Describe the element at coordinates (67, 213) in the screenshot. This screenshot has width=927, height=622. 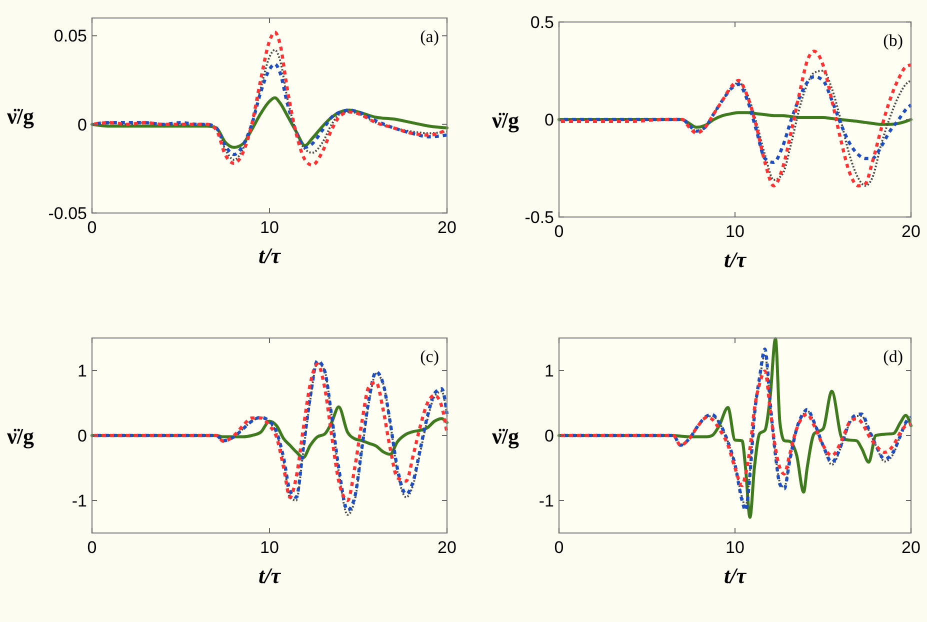
I see `y-tick-label: -0.05` at that location.